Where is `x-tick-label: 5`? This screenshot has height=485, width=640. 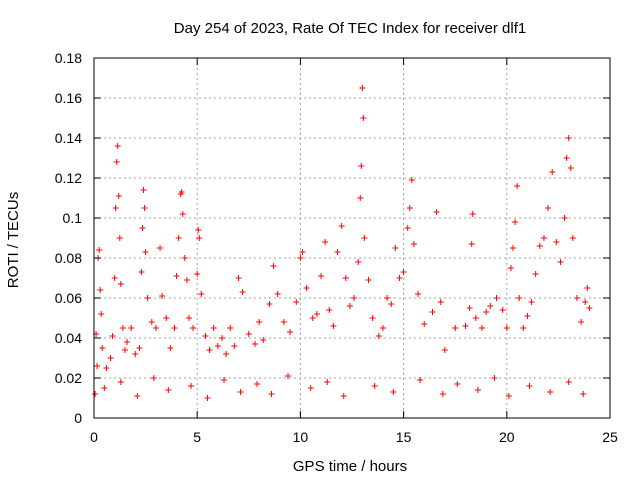
x-tick-label: 5 is located at coordinates (197, 437).